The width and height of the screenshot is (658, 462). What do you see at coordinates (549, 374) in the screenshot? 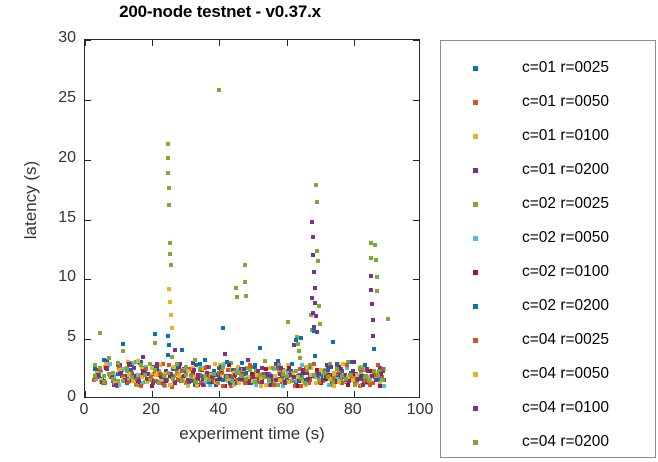
I see `legend-item: c=04 r=0050` at bounding box center [549, 374].